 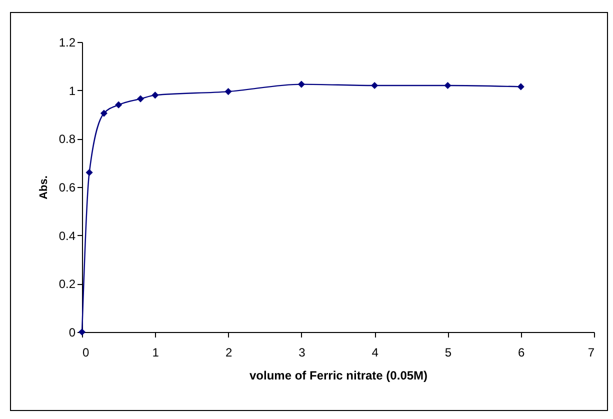 What do you see at coordinates (156, 353) in the screenshot?
I see `x-tick-label: 1` at bounding box center [156, 353].